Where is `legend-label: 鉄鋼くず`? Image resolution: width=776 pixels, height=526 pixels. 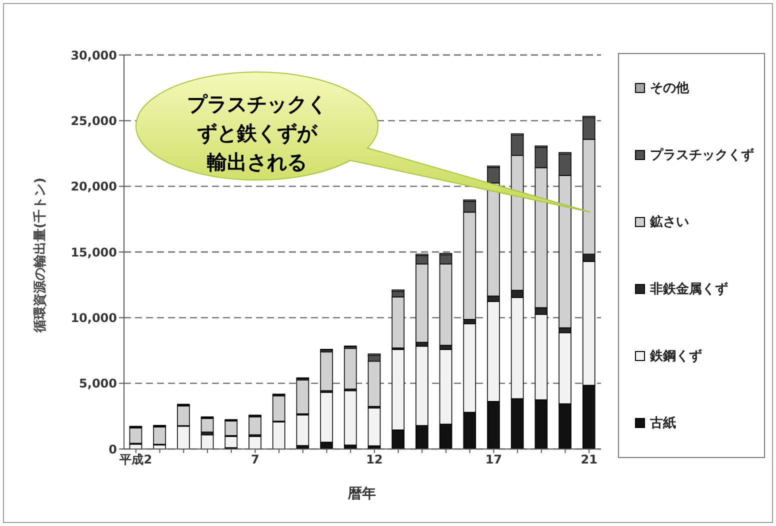 legend-label: 鉄鋼くず is located at coordinates (676, 357).